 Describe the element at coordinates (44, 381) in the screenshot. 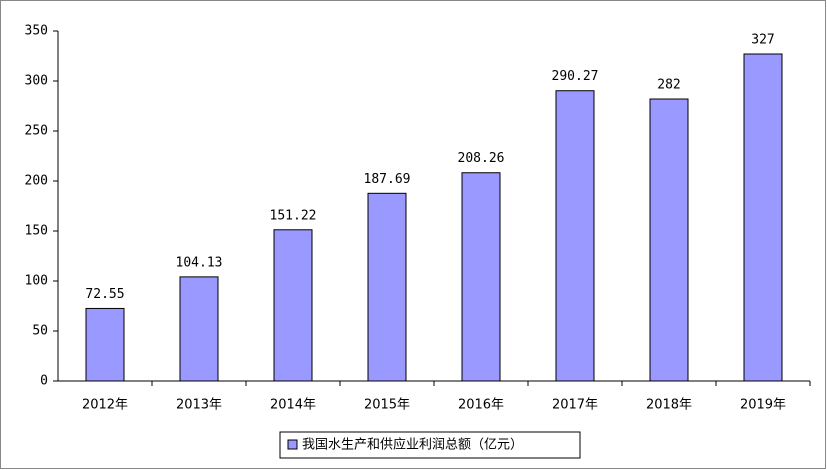

I see `y-tick-label: 0` at that location.